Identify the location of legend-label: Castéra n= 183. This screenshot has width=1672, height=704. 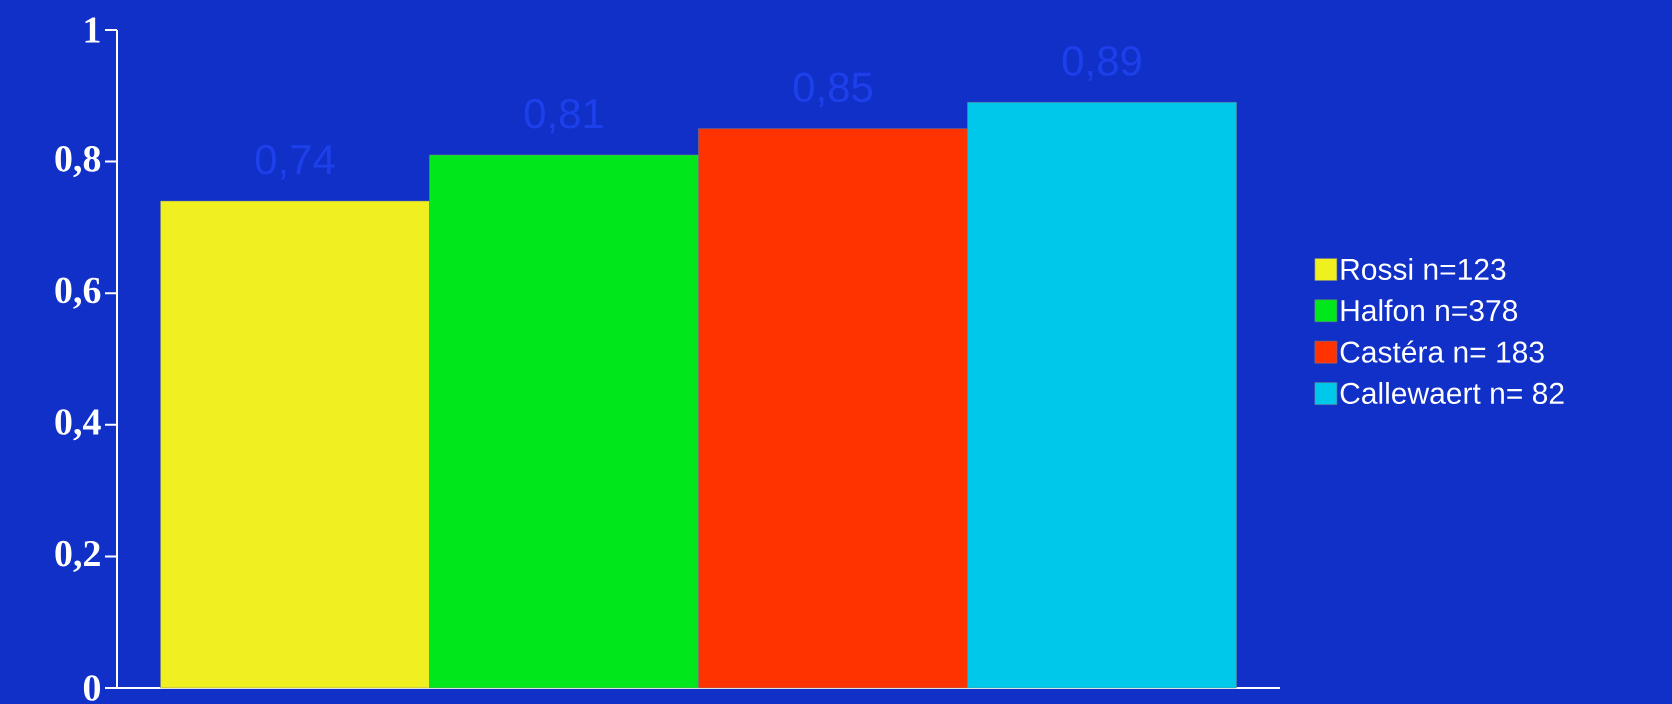
(1442, 351).